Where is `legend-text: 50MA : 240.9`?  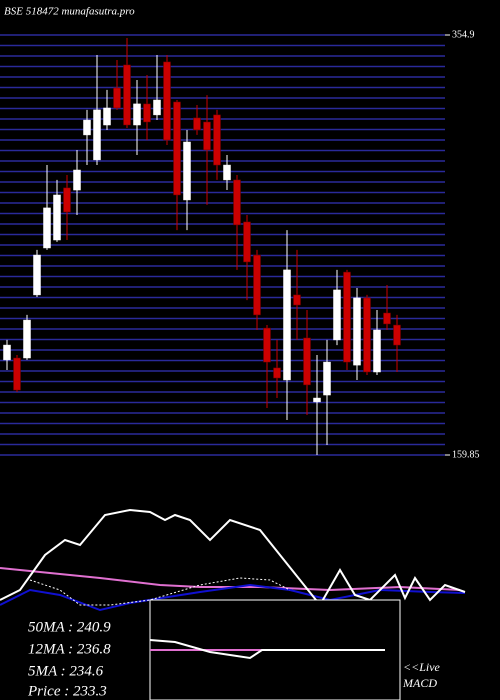 legend-text: 50MA : 240.9 is located at coordinates (69, 627).